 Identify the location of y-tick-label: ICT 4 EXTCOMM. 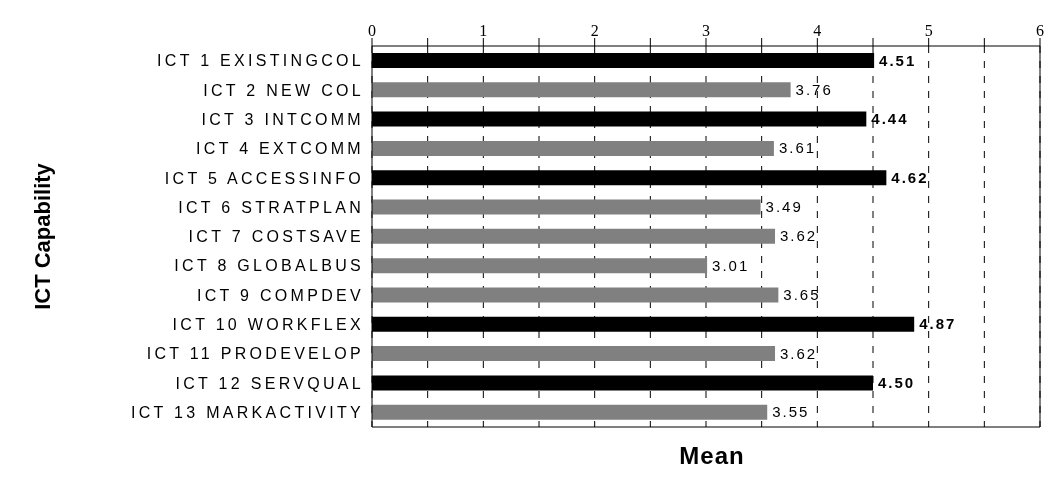
(280, 149).